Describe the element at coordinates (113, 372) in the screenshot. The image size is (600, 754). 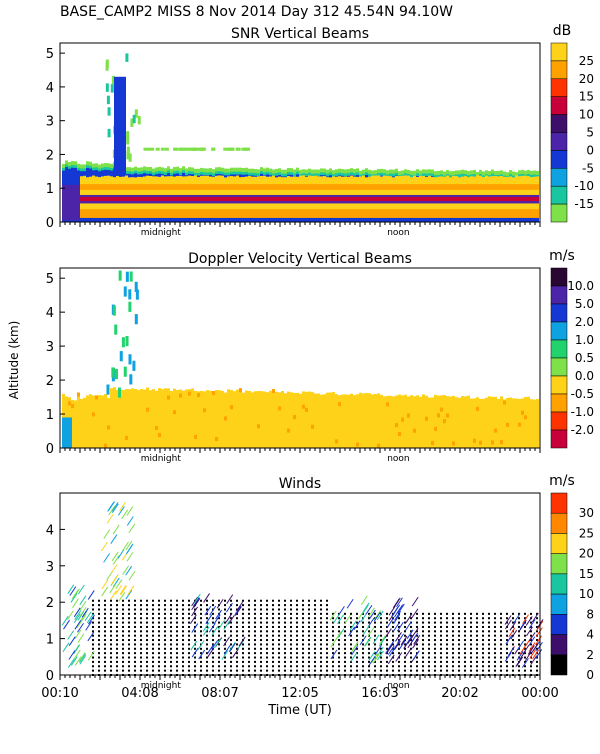
I see `doppler-plume-cell` at that location.